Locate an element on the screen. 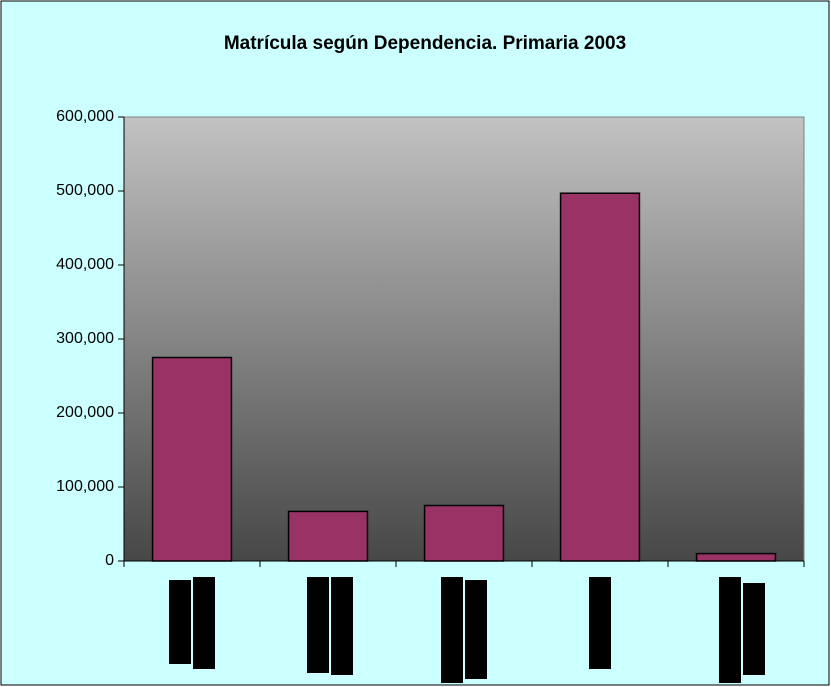 This screenshot has width=831, height=687. y-tick-label: 0 is located at coordinates (109, 560).